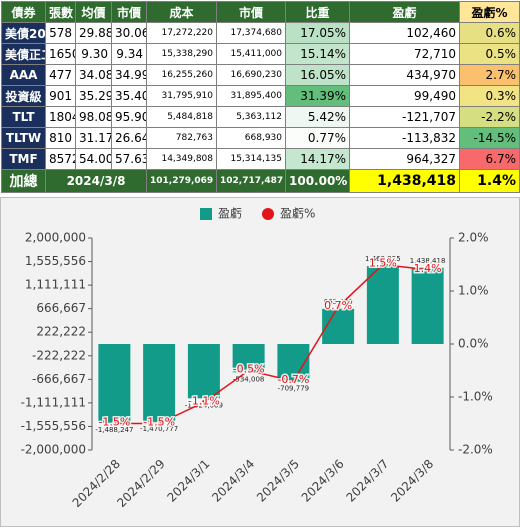 This screenshot has height=527, width=520. What do you see at coordinates (55, 261) in the screenshot?
I see `y-tick-label: 1,555,556` at bounding box center [55, 261].